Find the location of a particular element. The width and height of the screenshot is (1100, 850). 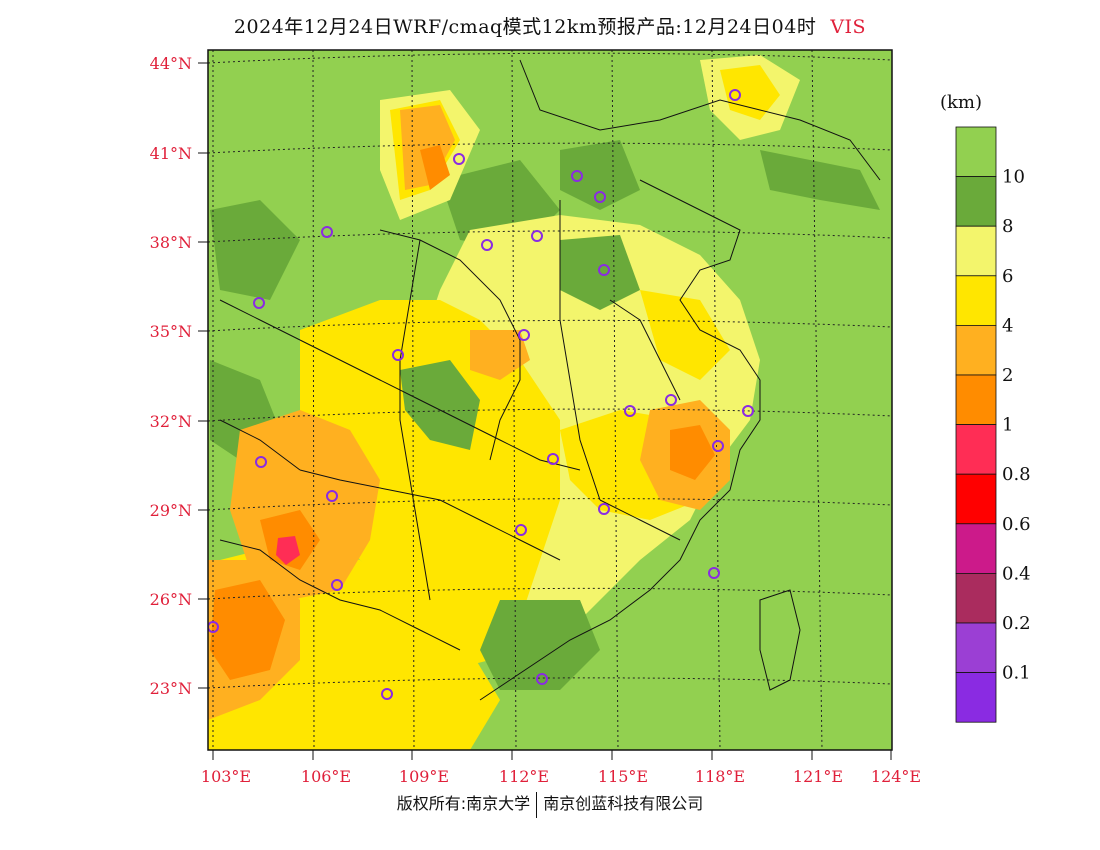

lon-label: 115°E is located at coordinates (623, 776).